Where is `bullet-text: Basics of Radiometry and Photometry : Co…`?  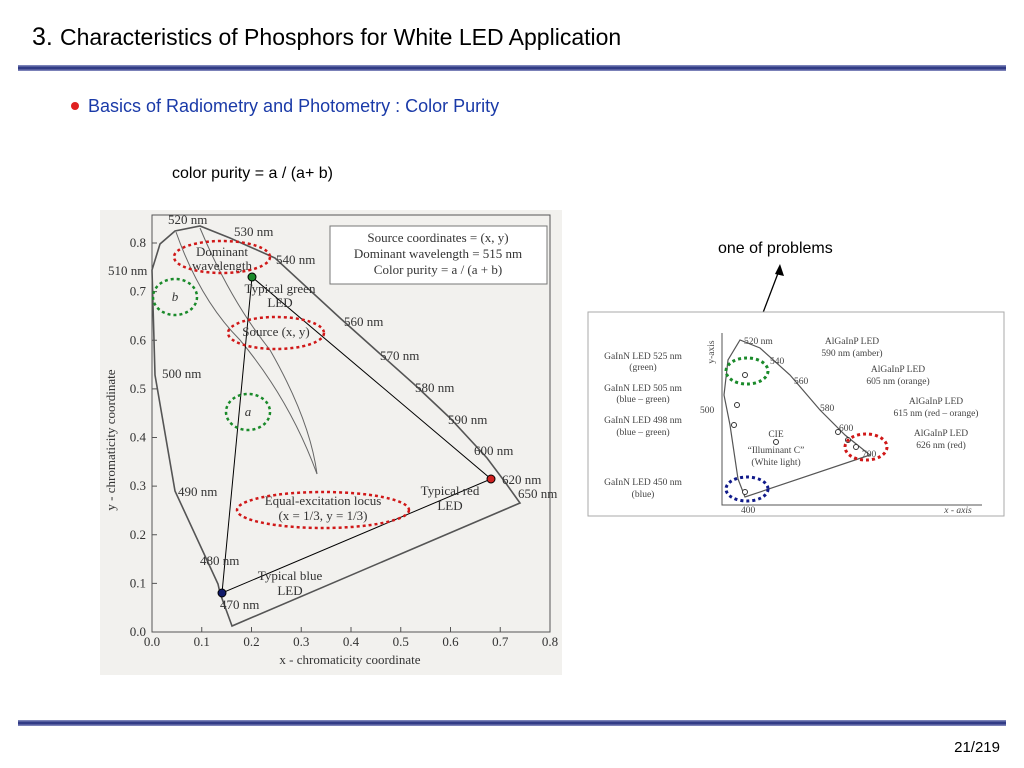 bullet-text: Basics of Radiometry and Photometry : Co… is located at coordinates (293, 106).